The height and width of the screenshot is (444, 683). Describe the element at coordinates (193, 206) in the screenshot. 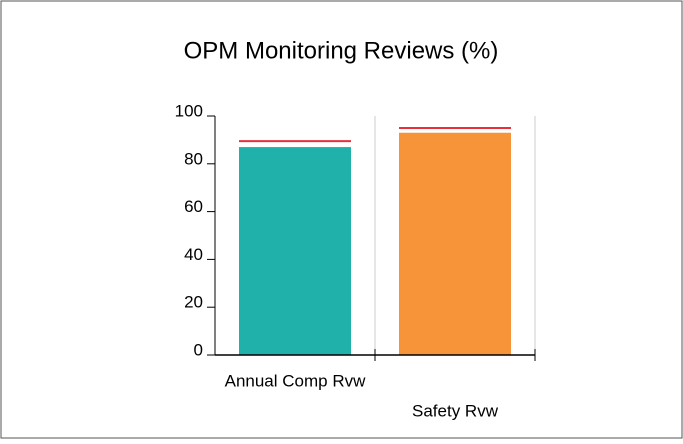

I see `y-tick-label: 60` at that location.